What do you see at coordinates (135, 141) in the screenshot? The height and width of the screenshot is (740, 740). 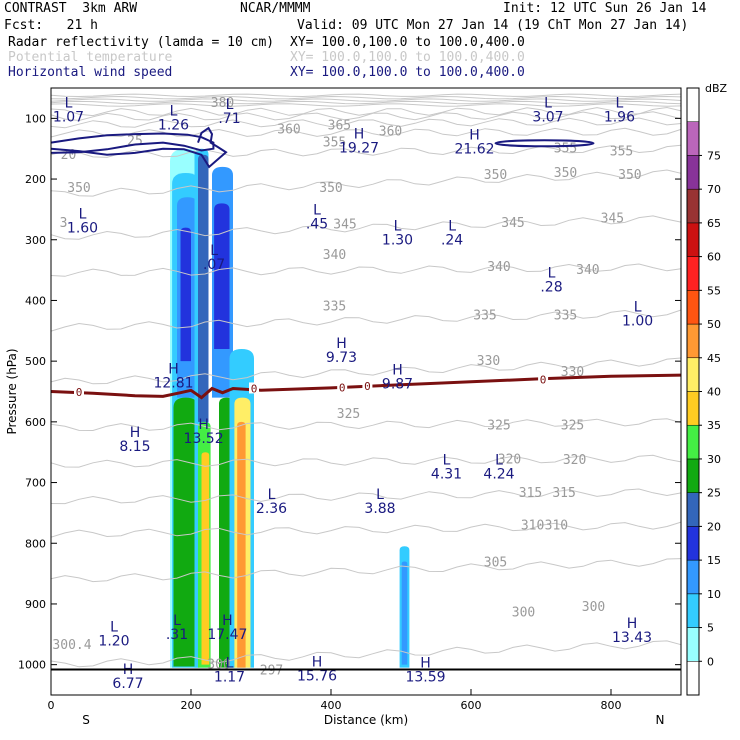 I see `theta-label: 25` at bounding box center [135, 141].